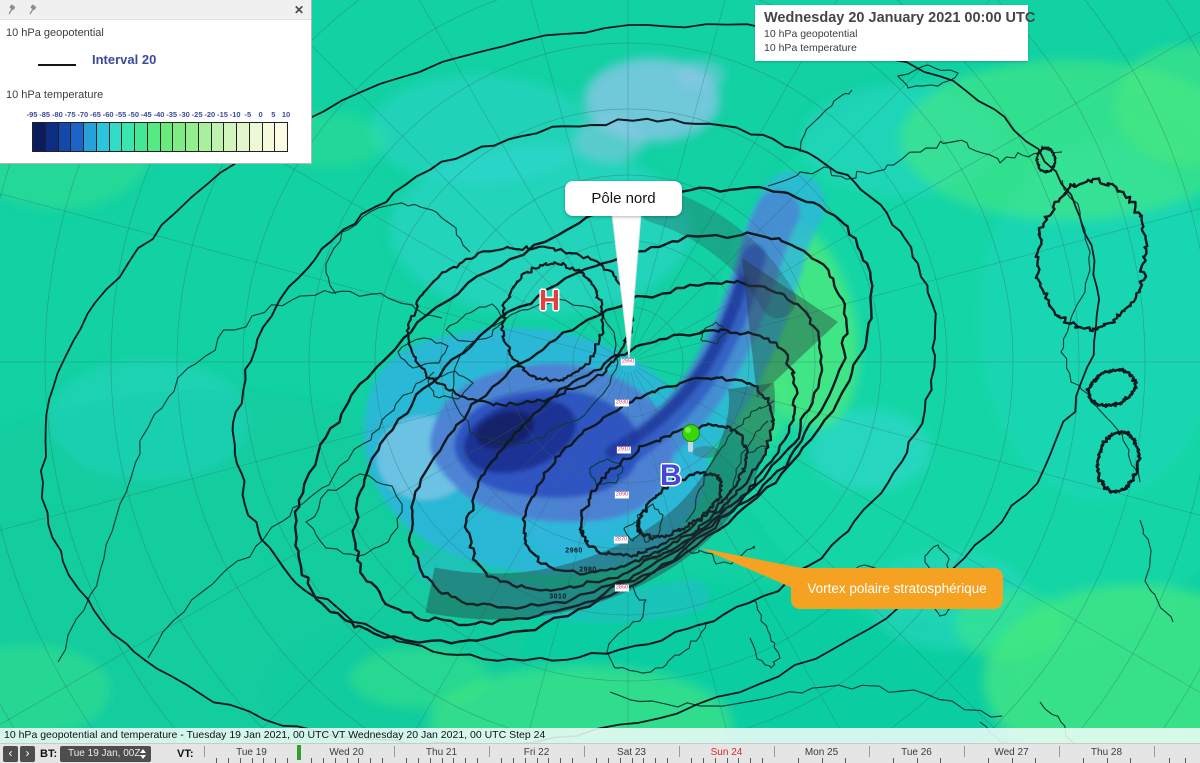  What do you see at coordinates (105, 754) in the screenshot?
I see `base-time-select: Tue 19 Jan, 00Z` at bounding box center [105, 754].